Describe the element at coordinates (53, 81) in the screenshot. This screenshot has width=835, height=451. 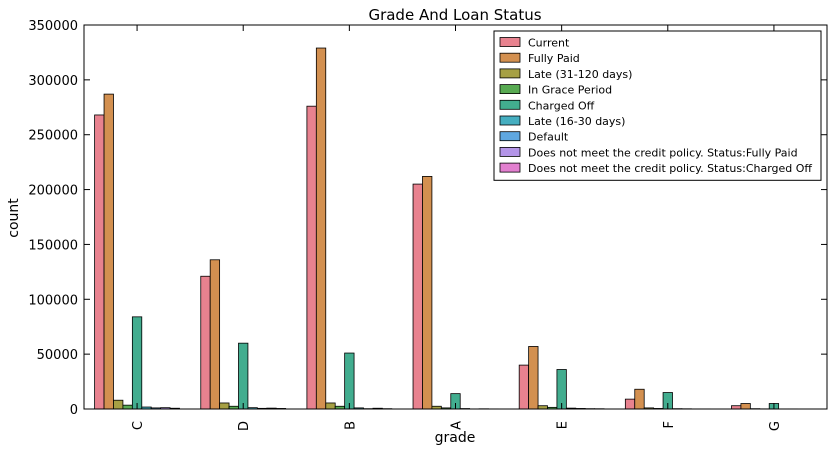
I see `y-tick-label: 300000` at that location.